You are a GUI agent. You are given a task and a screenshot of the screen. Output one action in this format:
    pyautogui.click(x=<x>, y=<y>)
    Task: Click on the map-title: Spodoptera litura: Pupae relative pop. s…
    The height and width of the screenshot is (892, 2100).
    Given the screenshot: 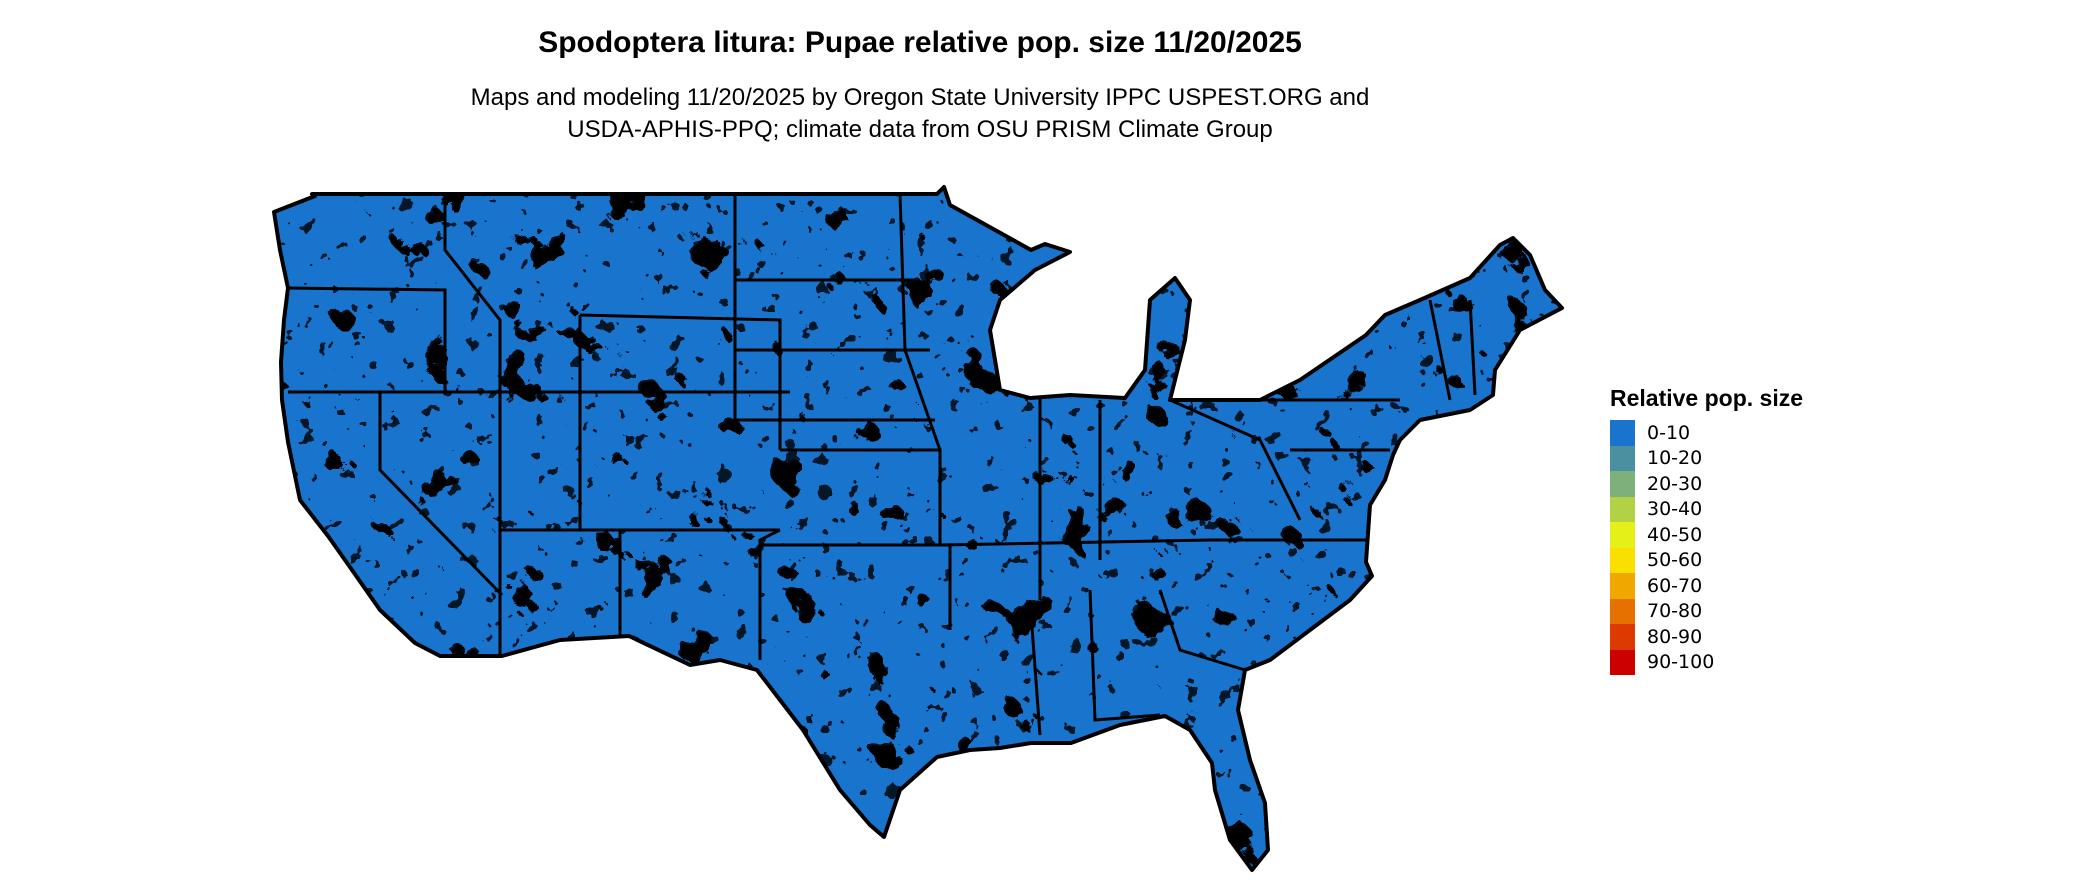 What is the action you would take?
    pyautogui.click(x=920, y=42)
    